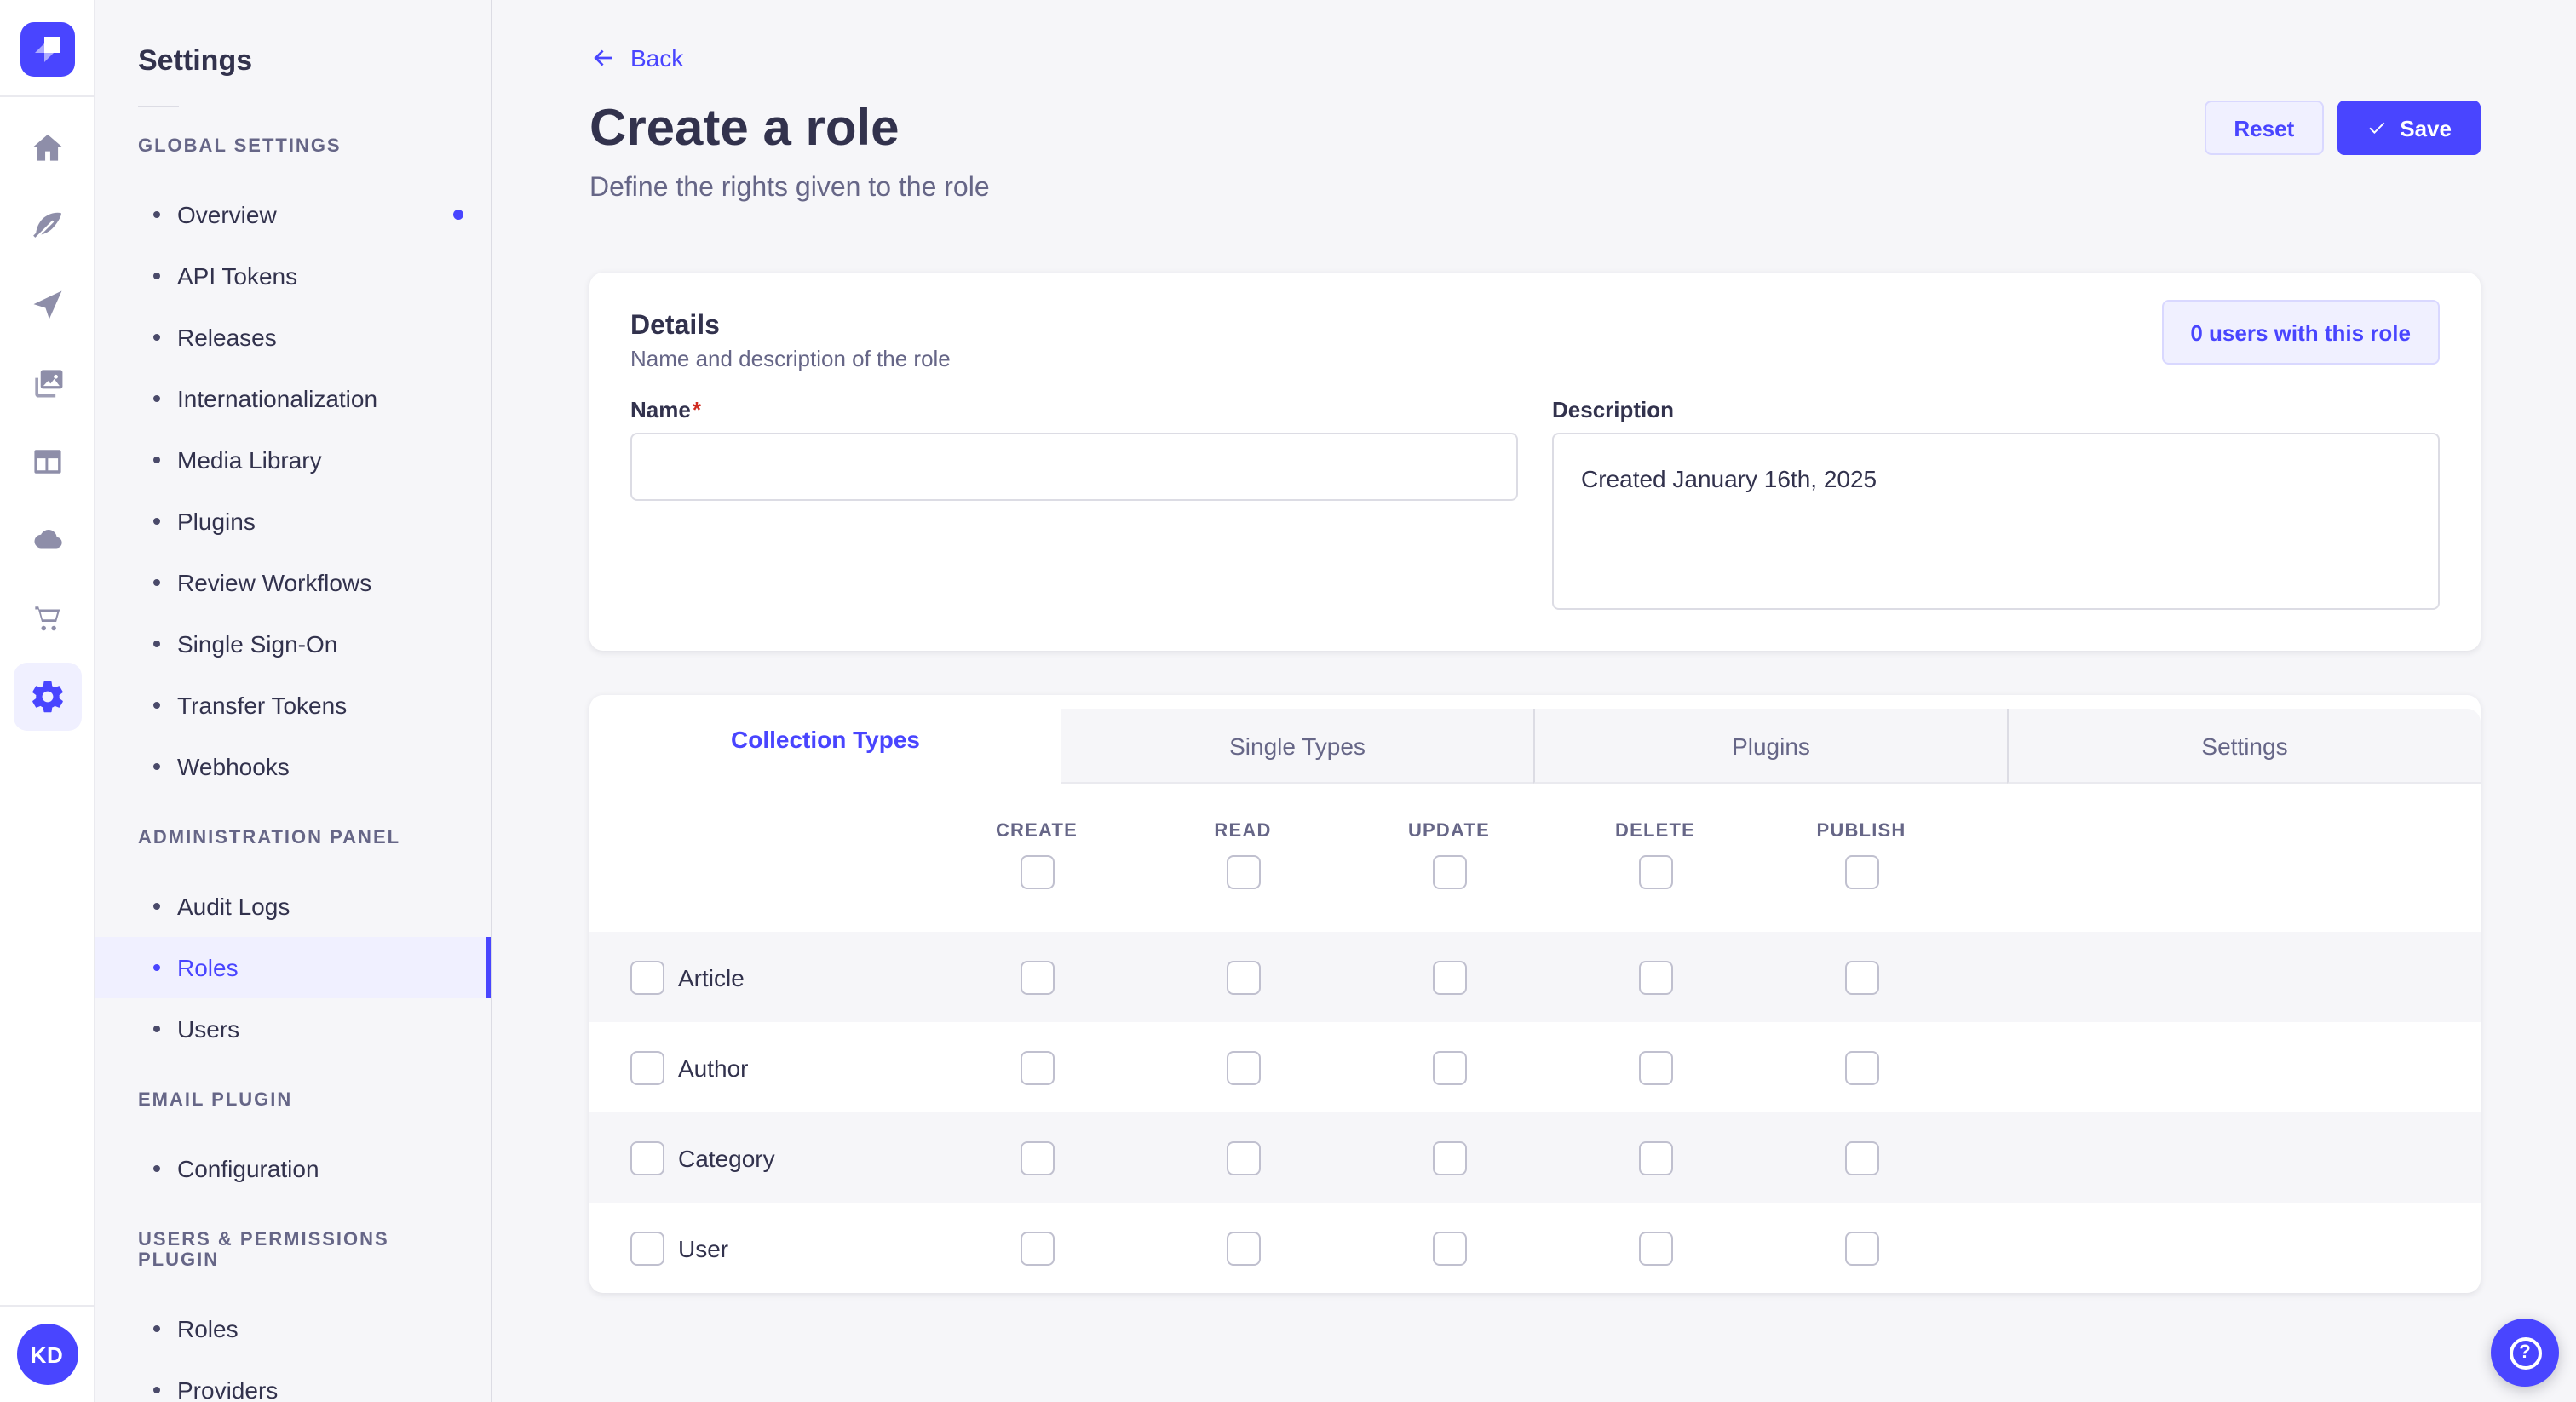 The height and width of the screenshot is (1402, 2576). Describe the element at coordinates (1535, 1157) in the screenshot. I see `table-row-category: Category` at that location.